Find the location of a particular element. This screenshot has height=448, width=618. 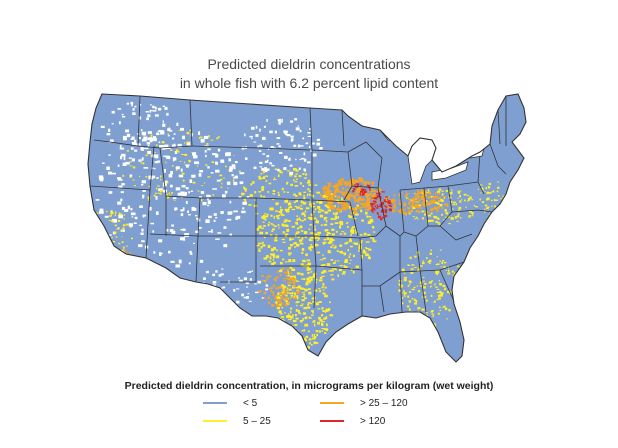

legend-swatch-low is located at coordinates (215, 403).